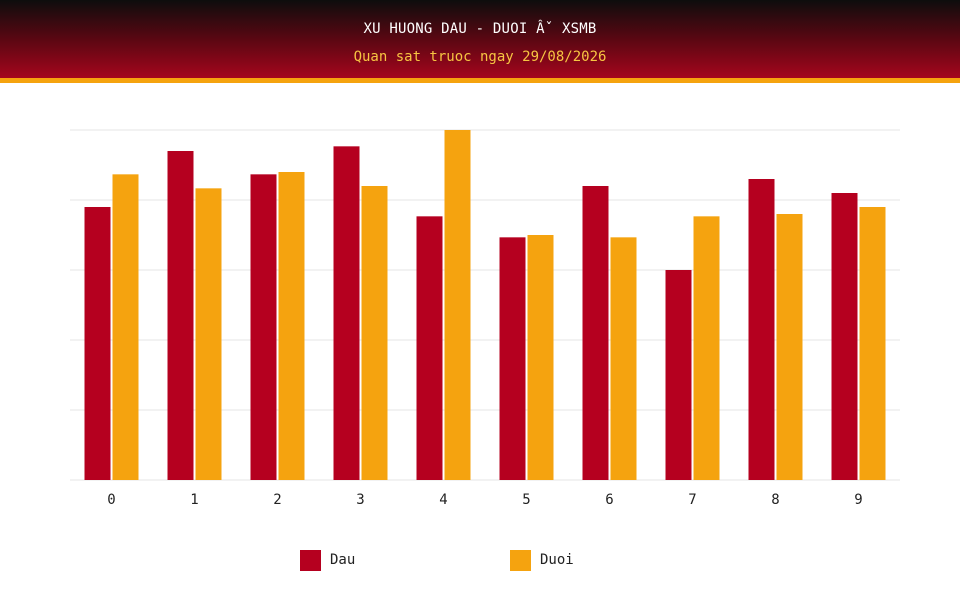 The image size is (960, 610). I want to click on legend-item-duoi: Duoi, so click(542, 560).